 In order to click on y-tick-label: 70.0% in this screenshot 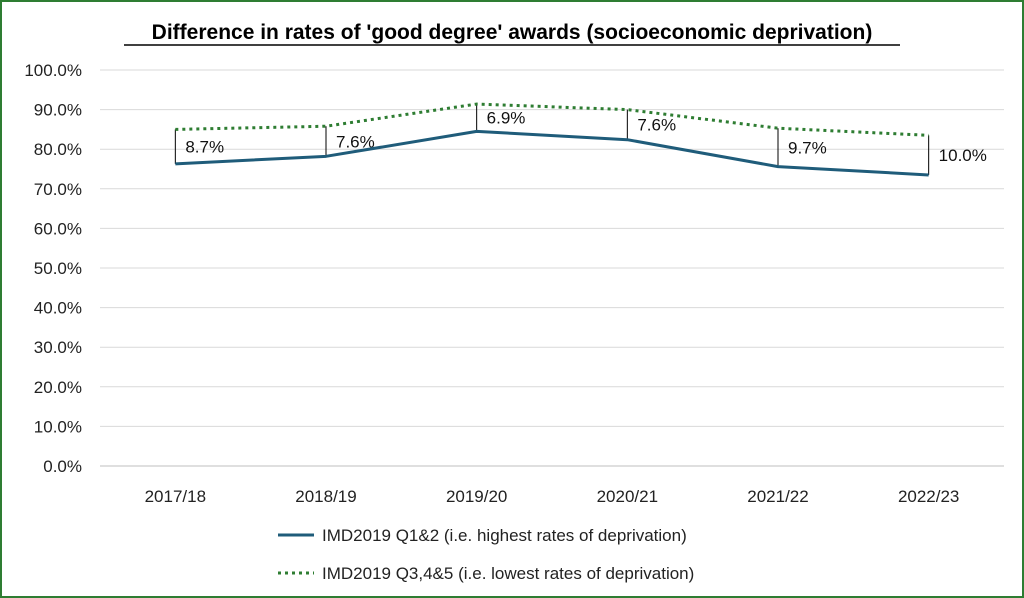, I will do `click(58, 189)`.